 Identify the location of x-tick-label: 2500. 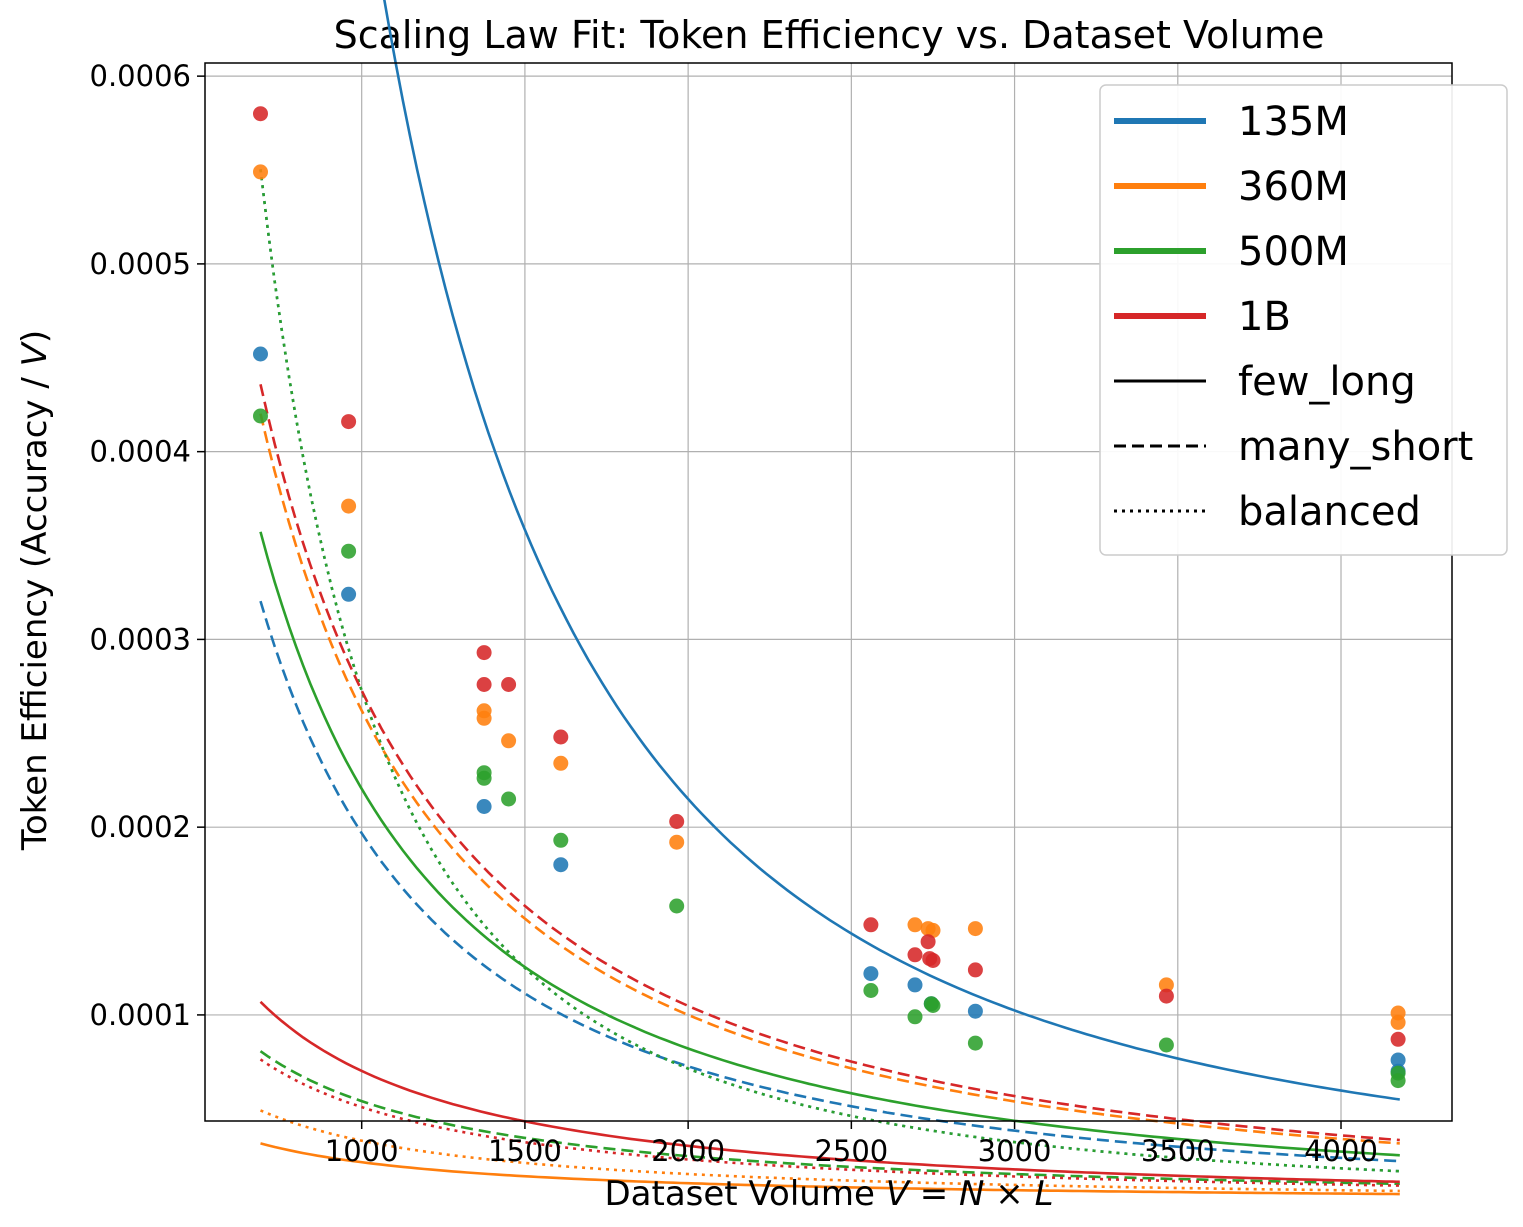
(851, 1151).